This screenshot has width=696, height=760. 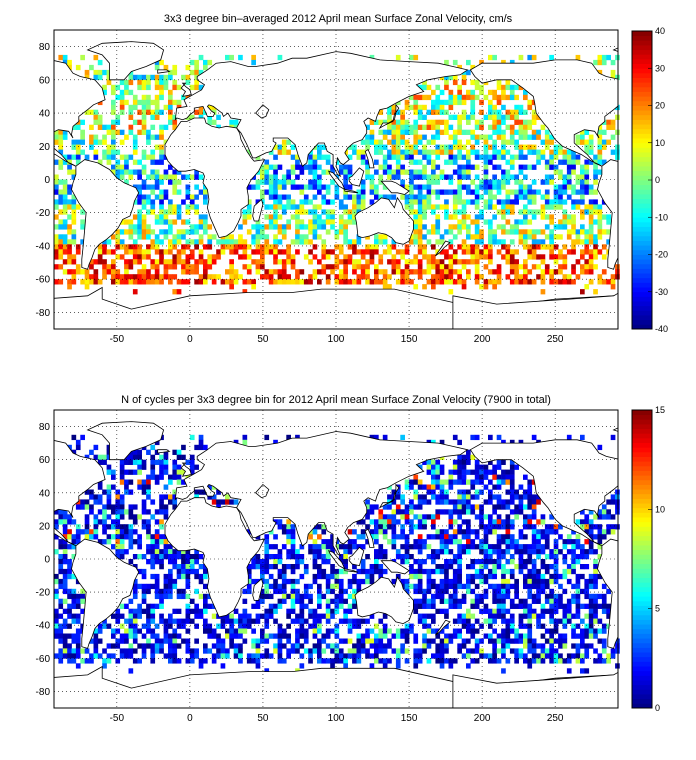 I want to click on landmass, so click(x=105, y=214).